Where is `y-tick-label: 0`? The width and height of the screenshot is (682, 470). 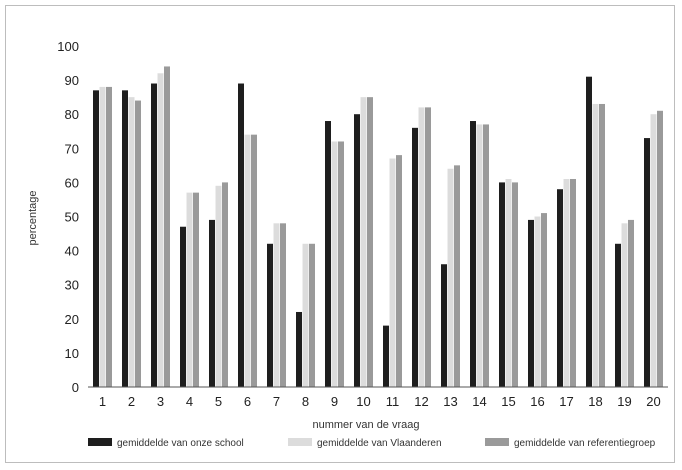 y-tick-label: 0 is located at coordinates (75, 387).